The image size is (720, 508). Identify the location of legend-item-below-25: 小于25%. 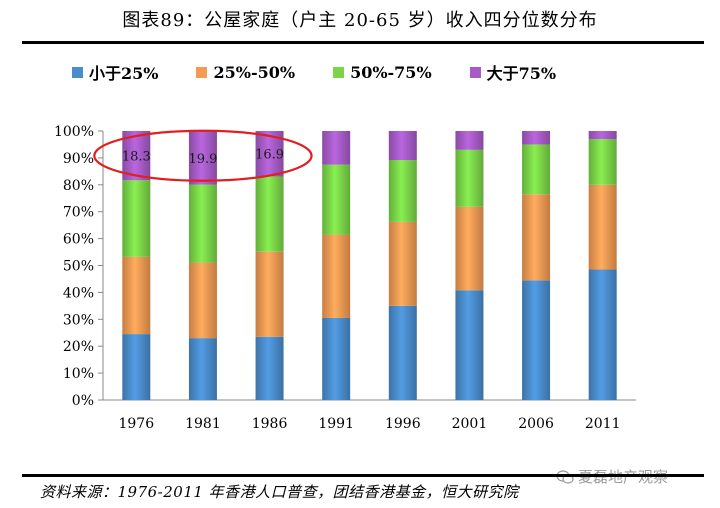
(115, 72).